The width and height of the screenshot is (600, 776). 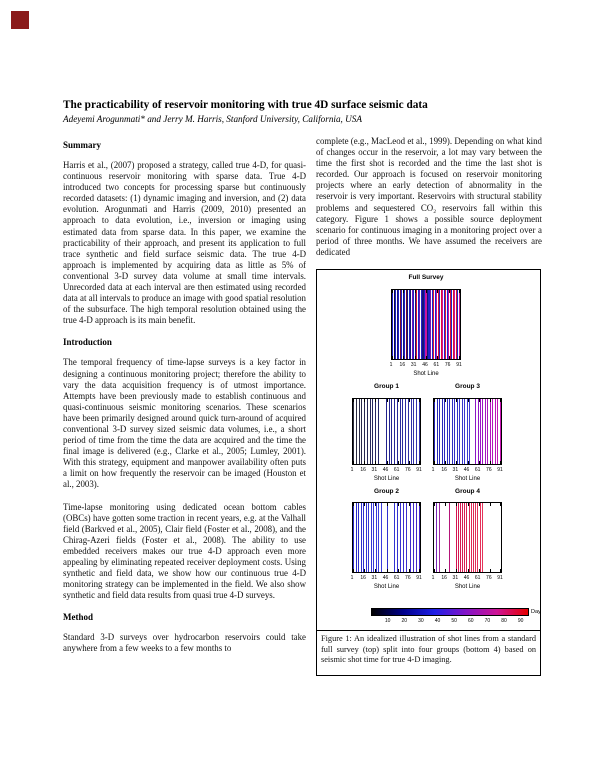 What do you see at coordinates (404, 621) in the screenshot?
I see `colorbar-tick-label: 20` at bounding box center [404, 621].